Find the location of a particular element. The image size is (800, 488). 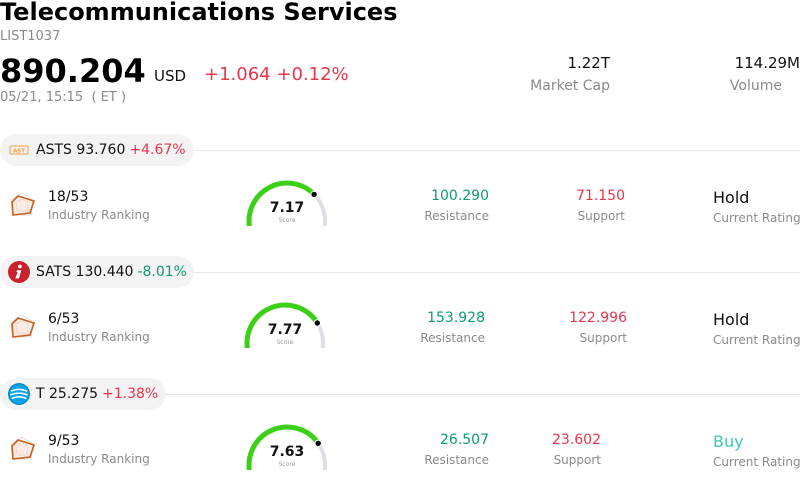

market-cap-value: 1.22T is located at coordinates (588, 63).